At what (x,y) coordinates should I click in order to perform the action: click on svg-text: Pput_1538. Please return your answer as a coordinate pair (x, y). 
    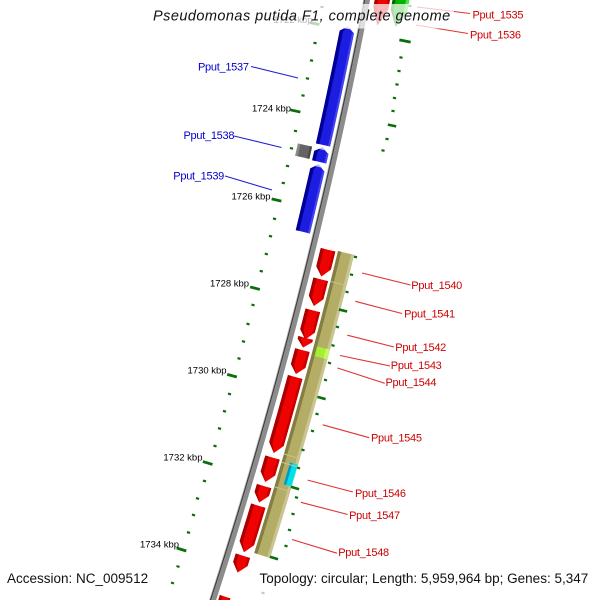
    Looking at the image, I should click on (209, 136).